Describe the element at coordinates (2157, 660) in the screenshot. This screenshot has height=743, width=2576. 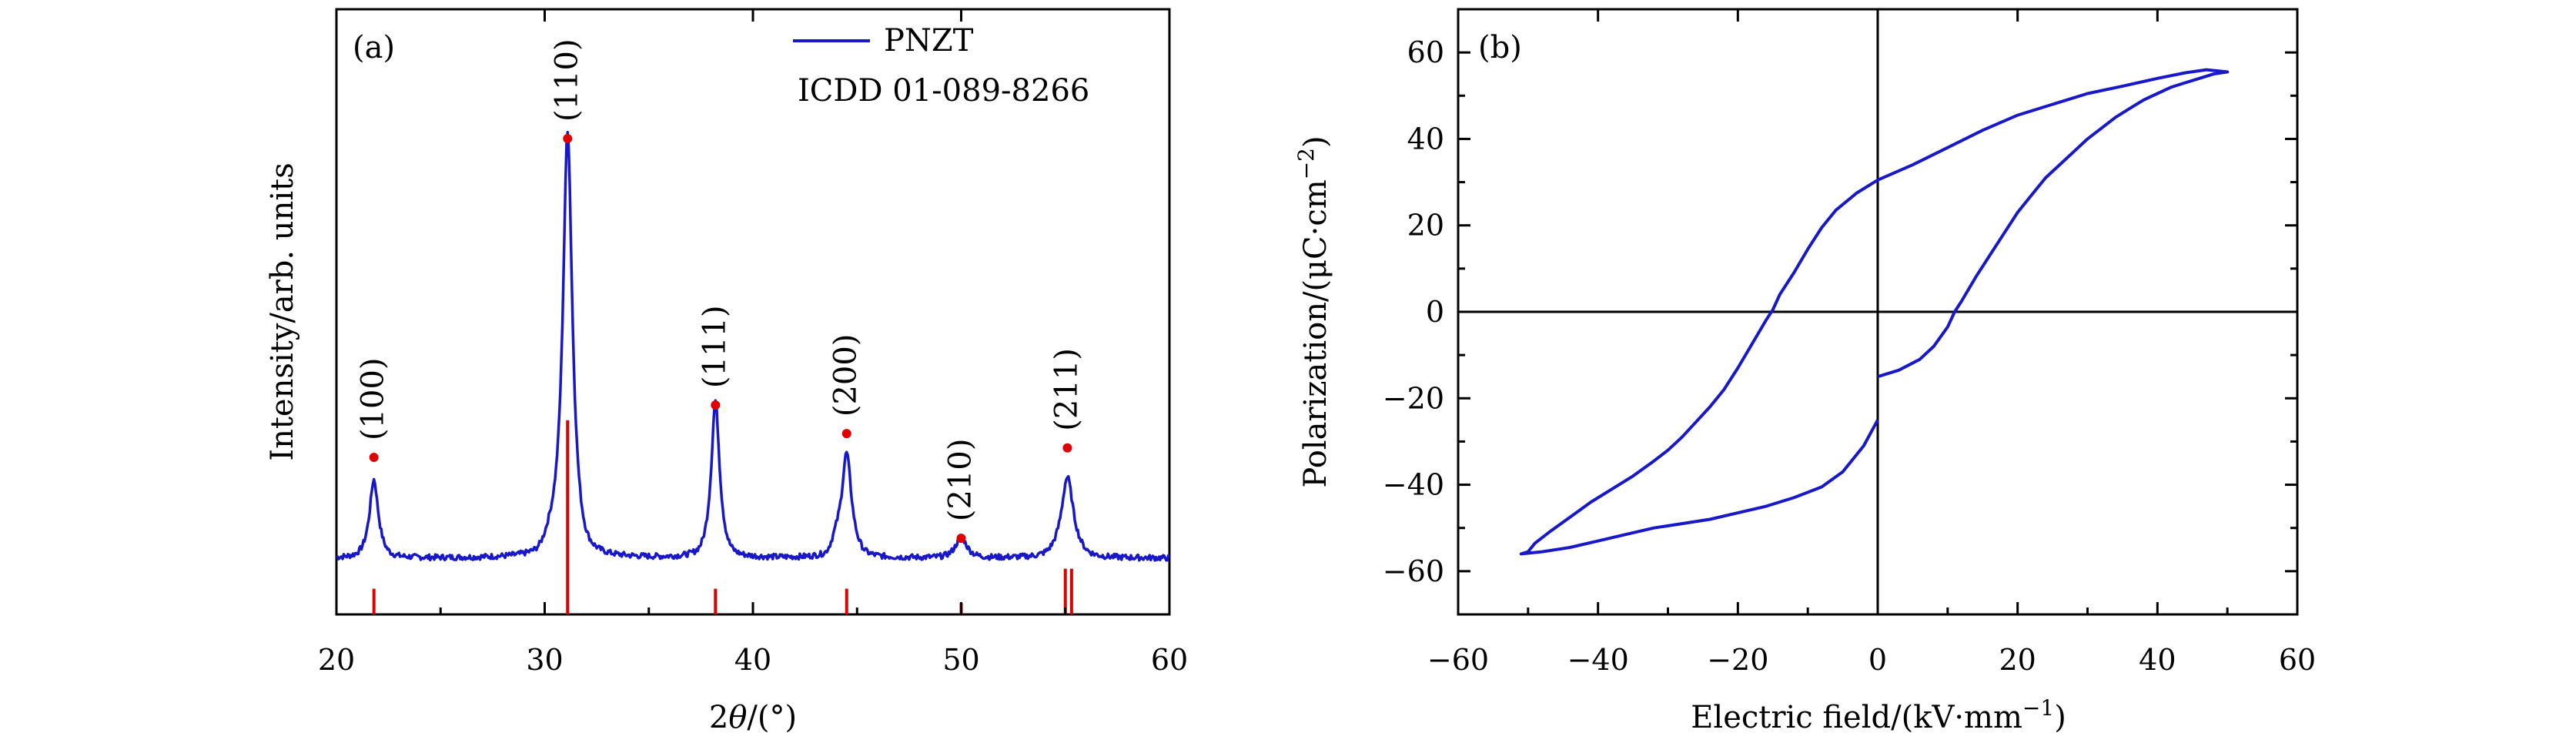
I see `pe-x-tick-label-5: 40` at that location.